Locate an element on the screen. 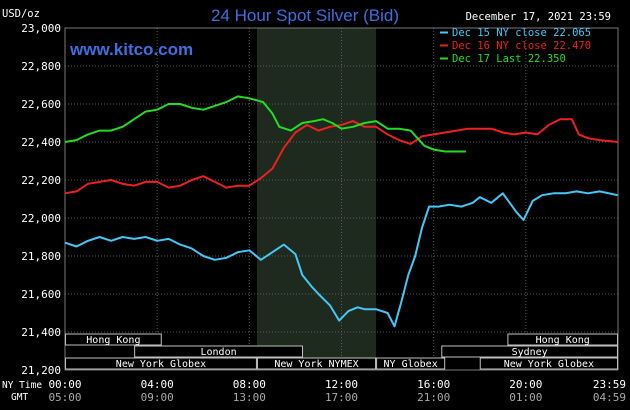 The height and width of the screenshot is (410, 630). x-tick-label-ny: 00:00 is located at coordinates (64, 384).